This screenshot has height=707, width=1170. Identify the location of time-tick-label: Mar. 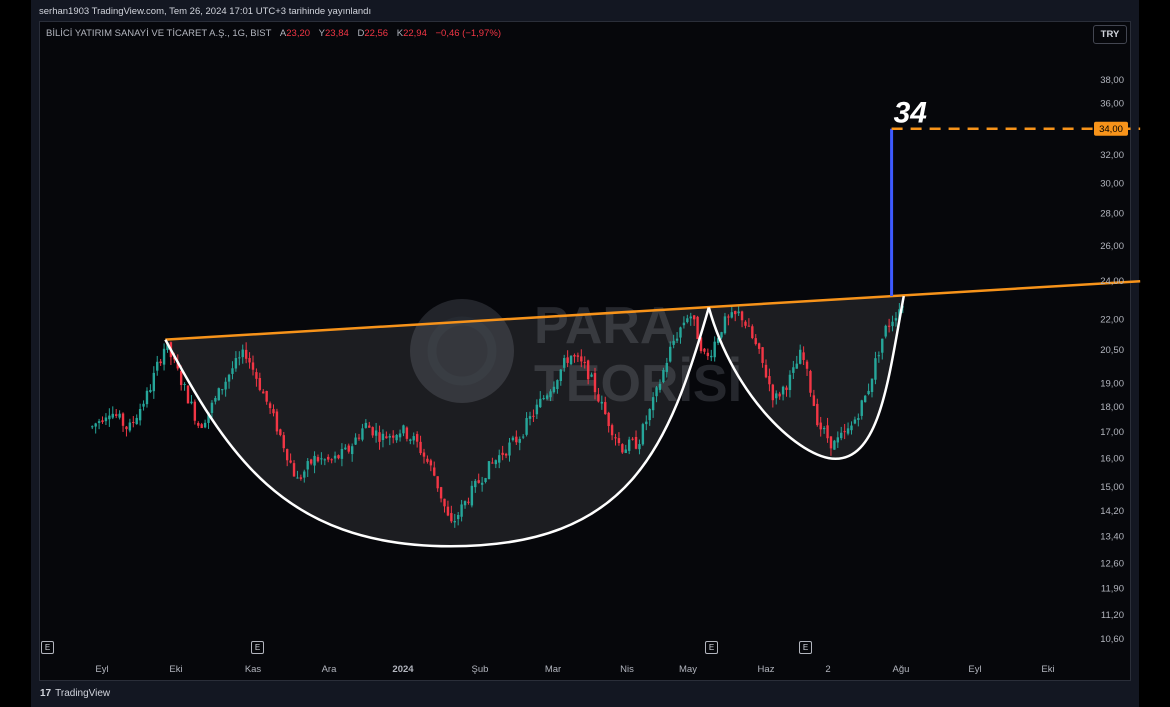
(553, 669).